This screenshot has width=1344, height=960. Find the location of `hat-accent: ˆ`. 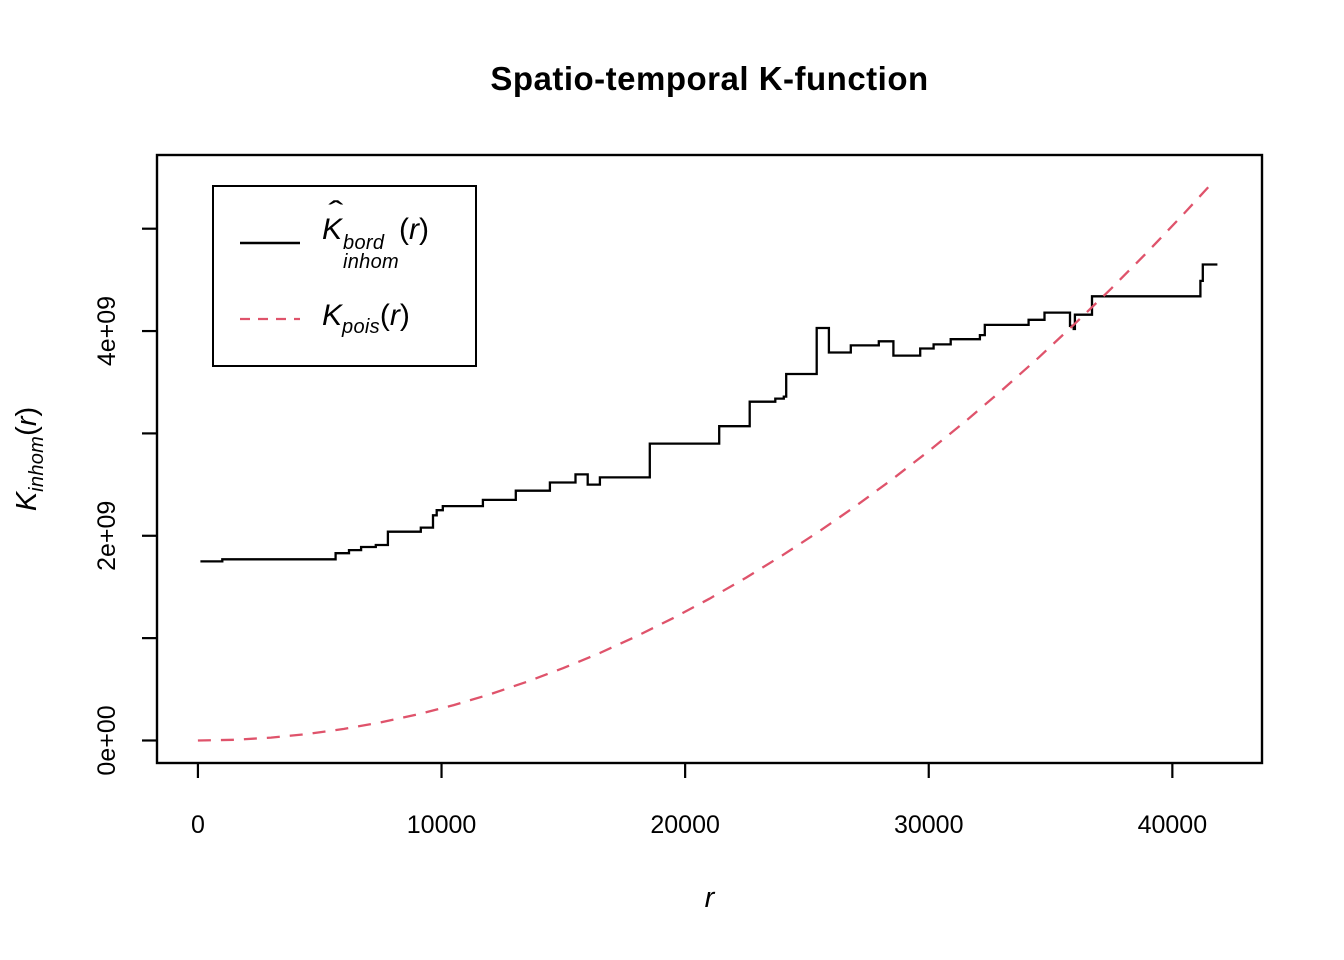

hat-accent: ˆ is located at coordinates (336, 213).